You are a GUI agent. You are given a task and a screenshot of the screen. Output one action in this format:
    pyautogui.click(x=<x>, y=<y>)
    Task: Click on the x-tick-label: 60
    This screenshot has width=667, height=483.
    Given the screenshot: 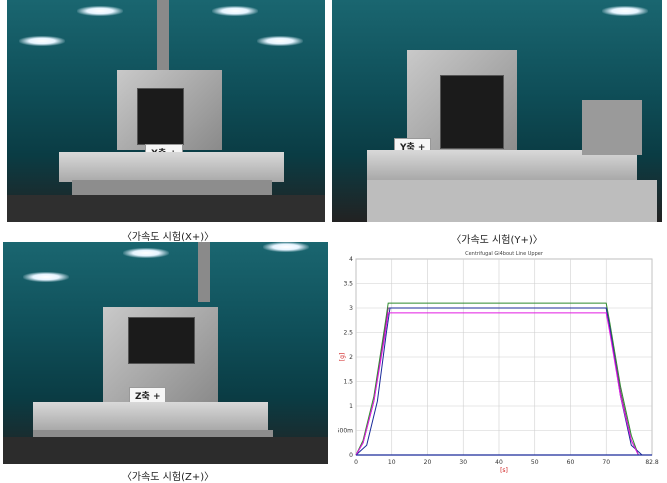 What is the action you would take?
    pyautogui.click(x=571, y=462)
    